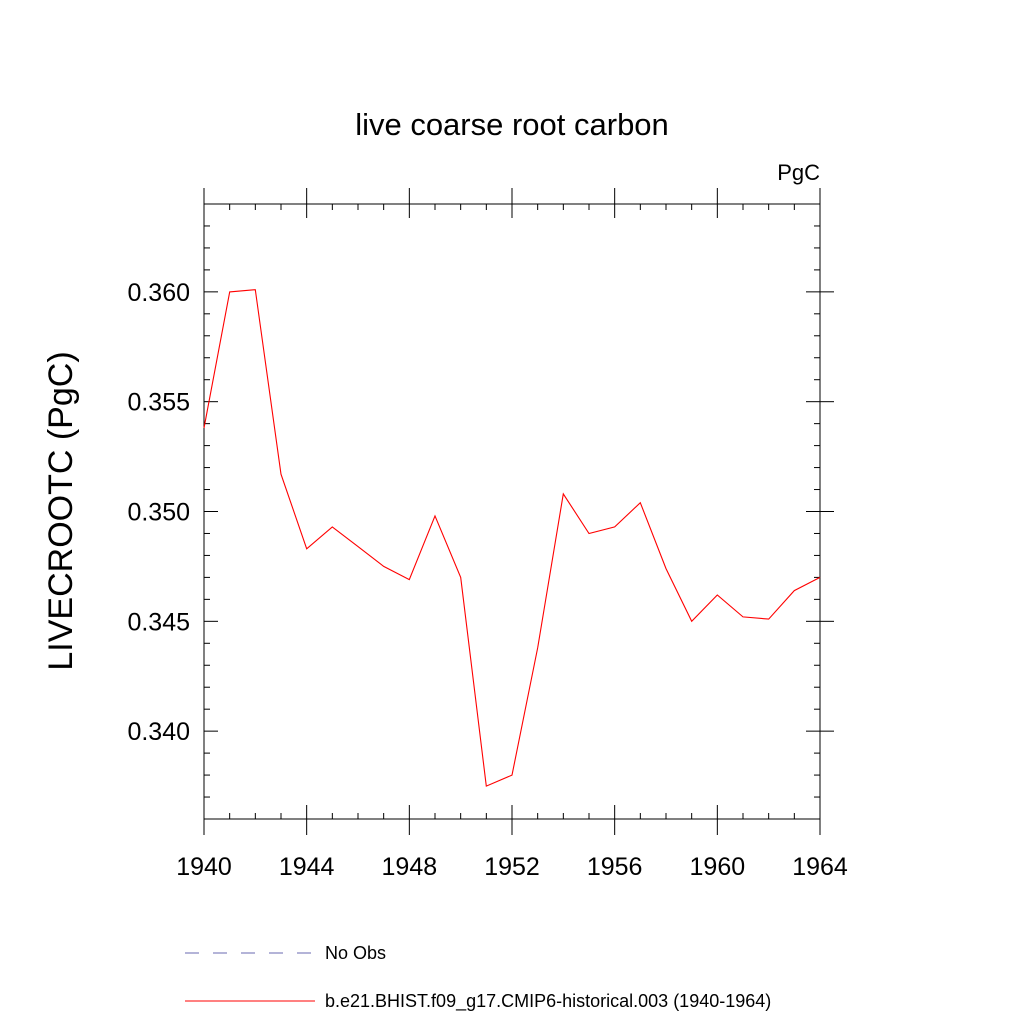 This screenshot has height=1024, width=1024. Describe the element at coordinates (512, 124) in the screenshot. I see `chart-title: live coarse root carbon` at that location.